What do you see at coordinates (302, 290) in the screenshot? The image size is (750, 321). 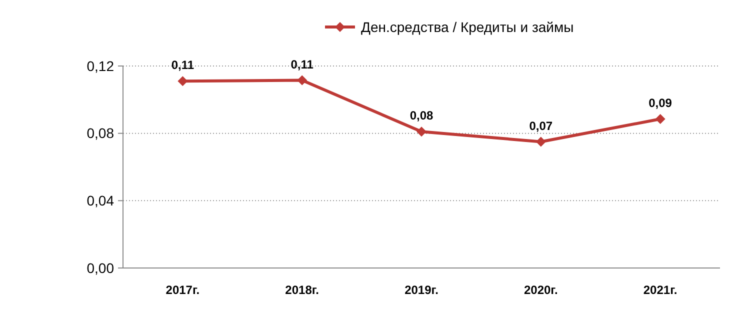 I see `x-tick-label: 2018г.` at bounding box center [302, 290].